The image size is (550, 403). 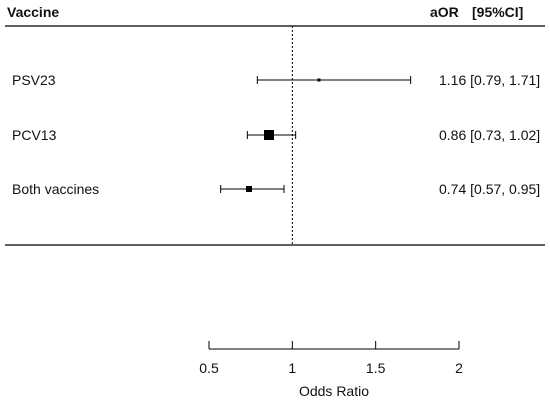 What do you see at coordinates (331, 358) in the screenshot?
I see `x-axis: 0.5 1 1.5 2` at bounding box center [331, 358].